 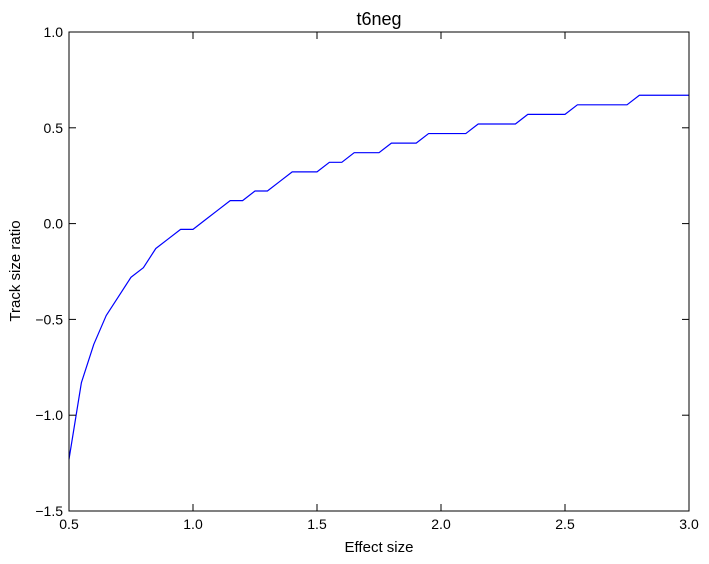 What do you see at coordinates (689, 524) in the screenshot?
I see `x-tick-label: 3.0` at bounding box center [689, 524].